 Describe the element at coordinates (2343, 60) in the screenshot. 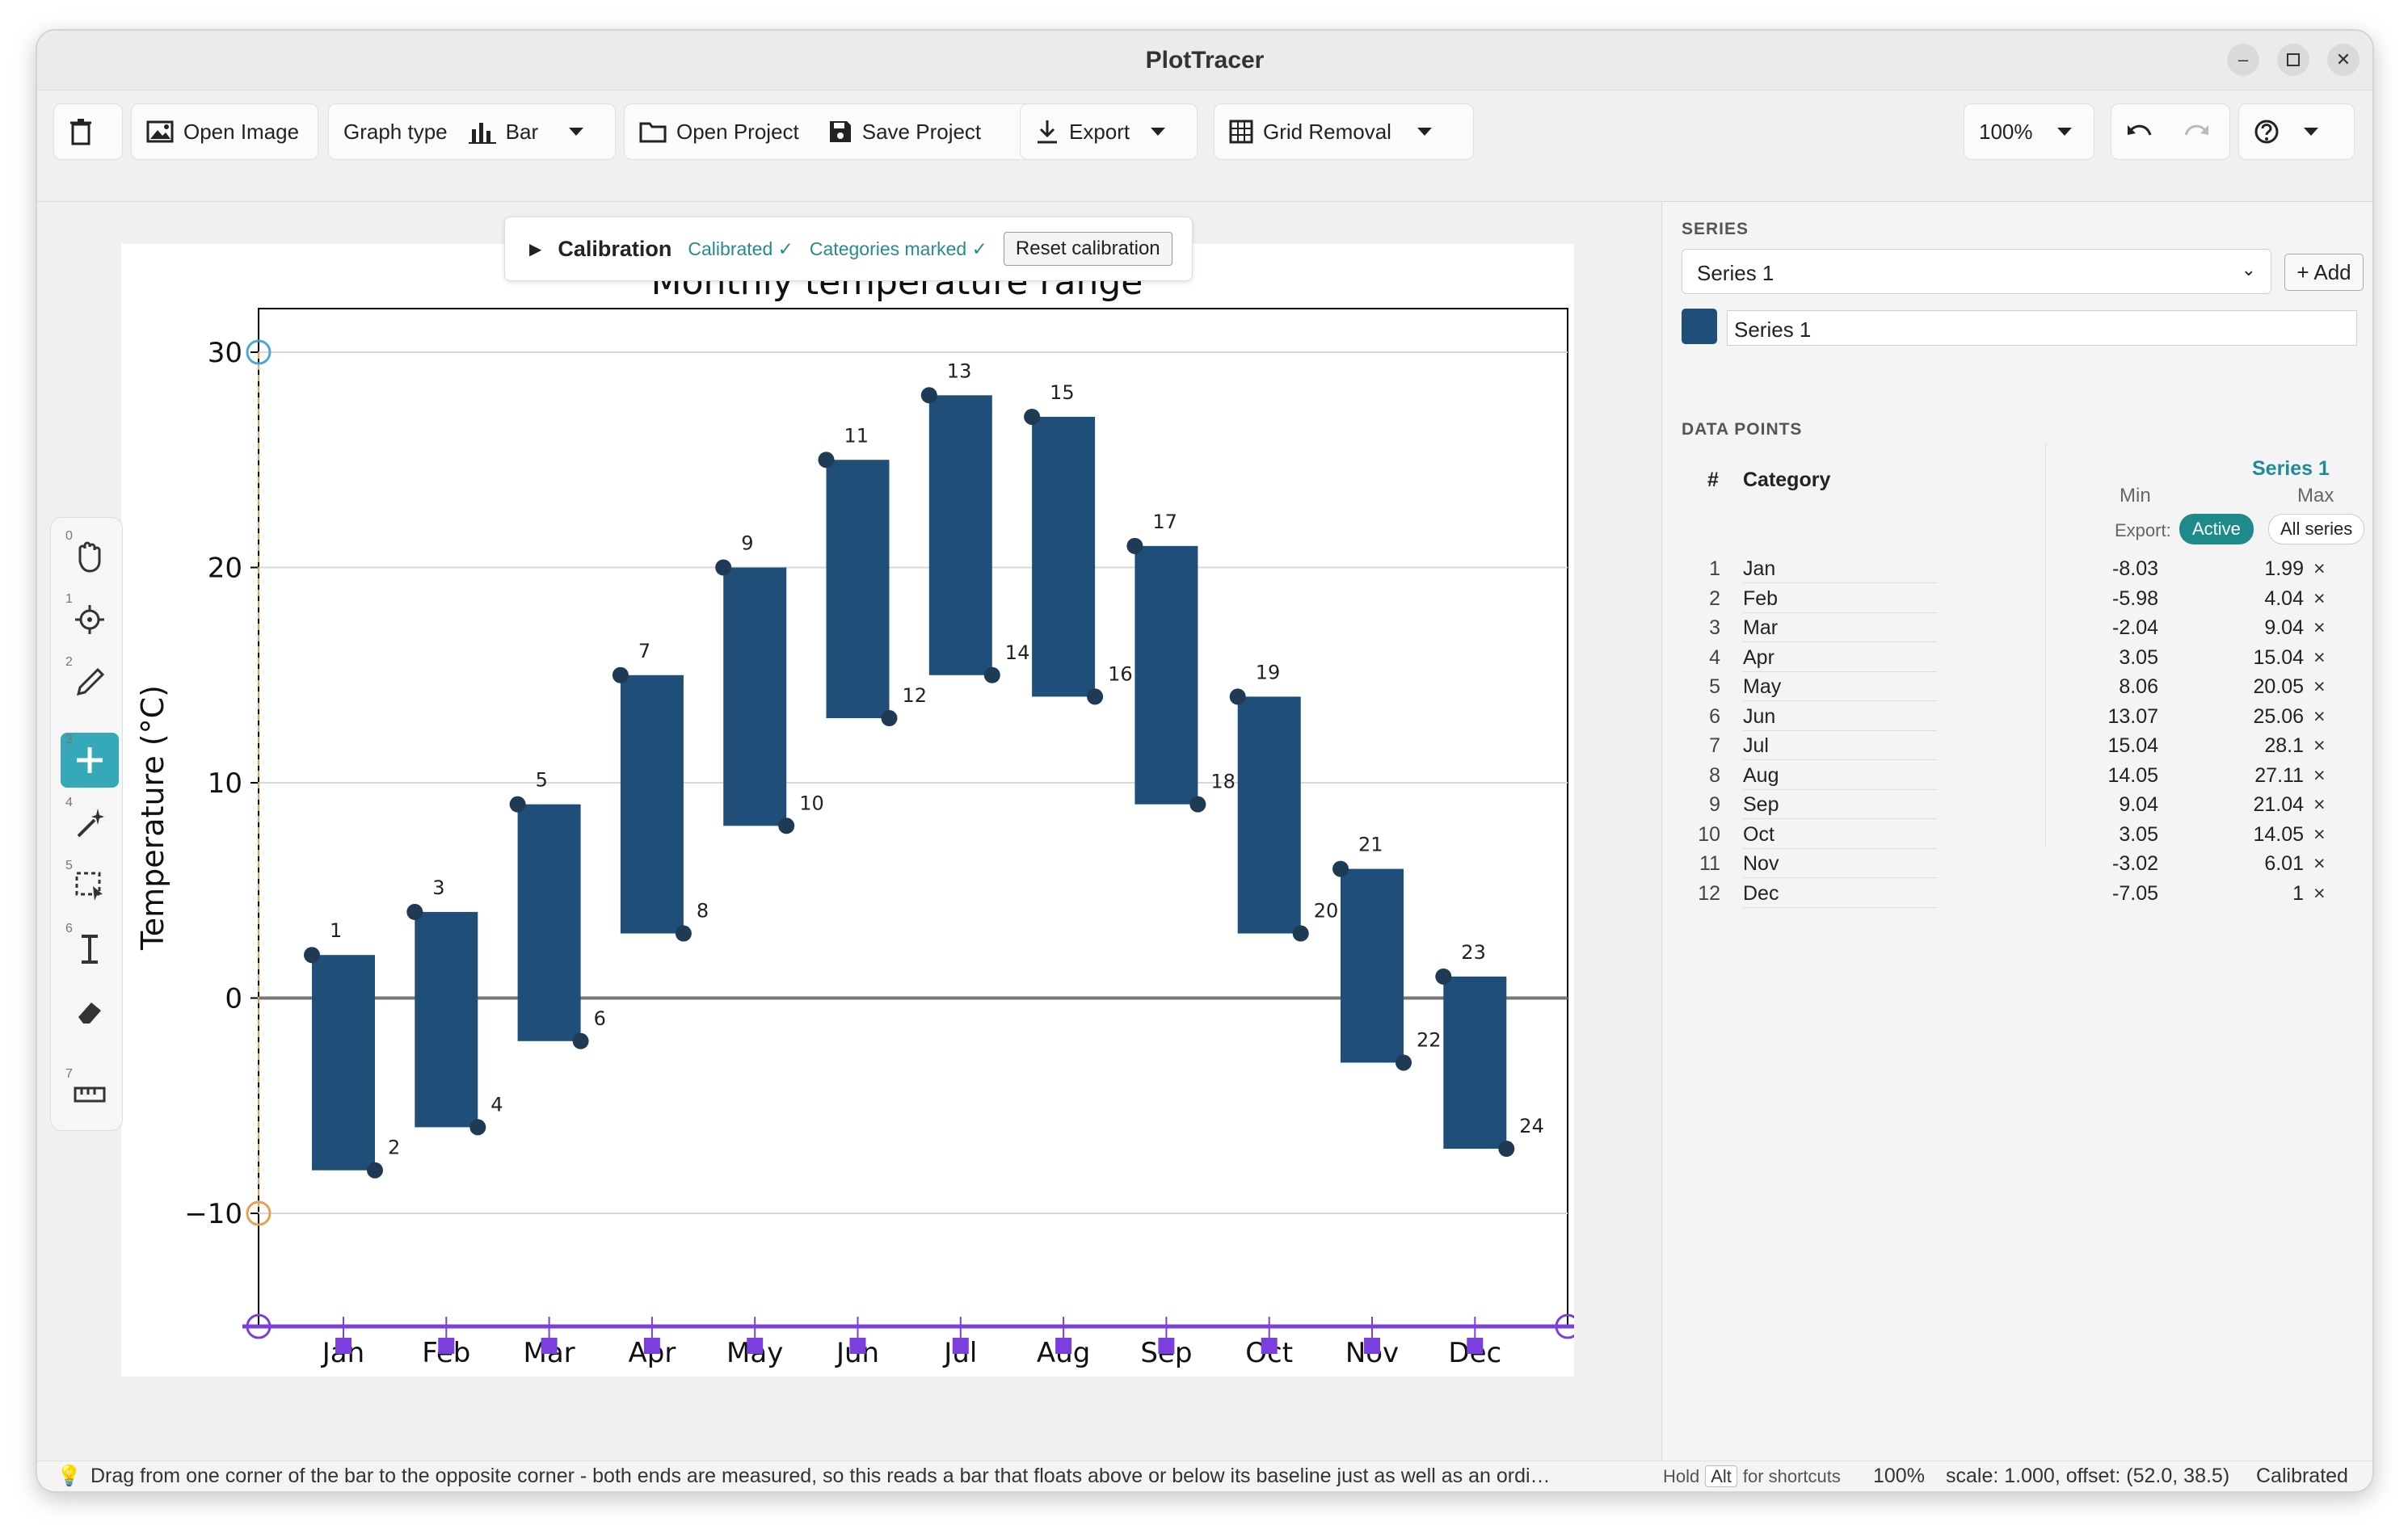

I see `close-button: ✕` at that location.